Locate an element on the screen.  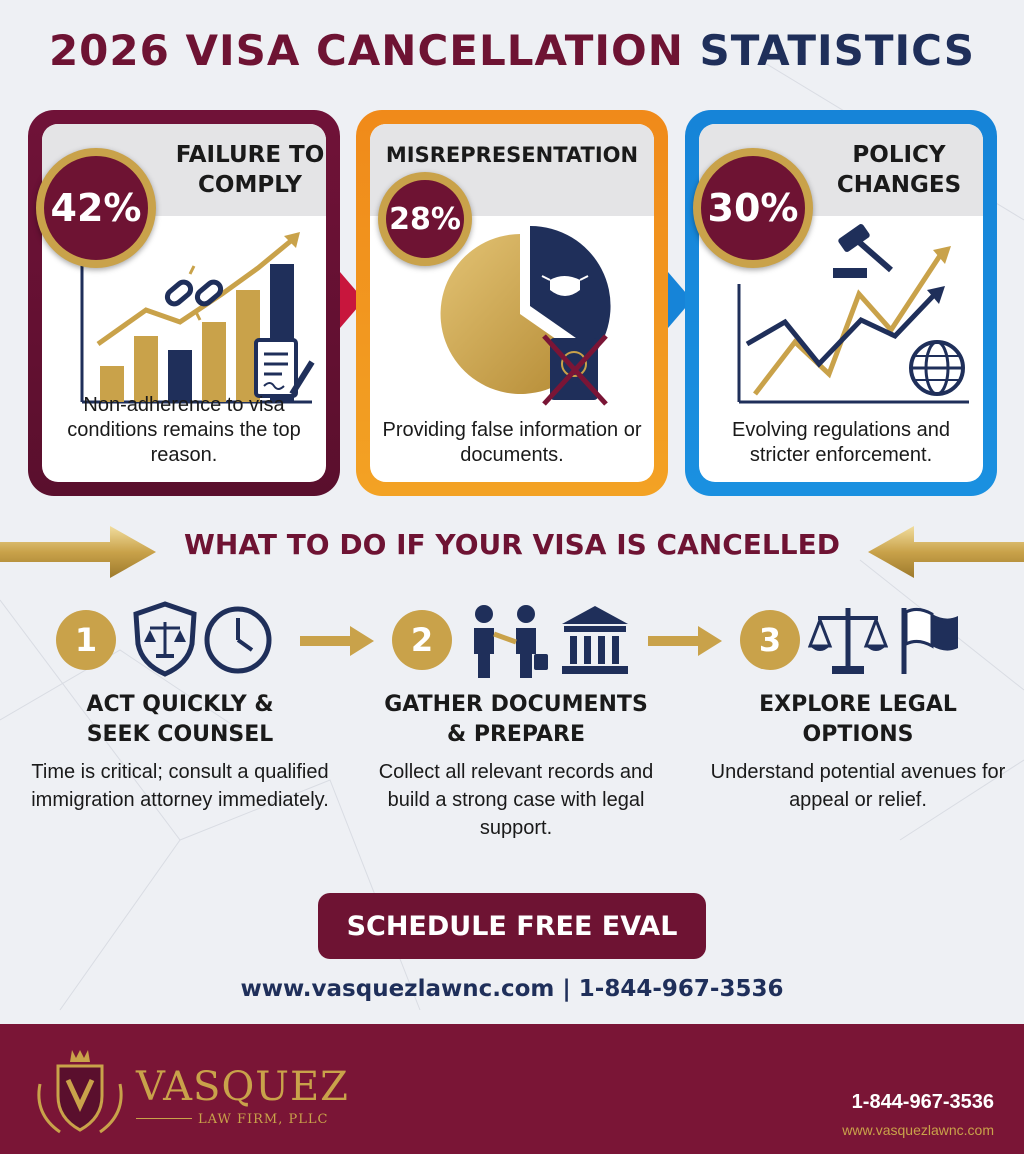
pie-chart-illustration is located at coordinates (525, 309).